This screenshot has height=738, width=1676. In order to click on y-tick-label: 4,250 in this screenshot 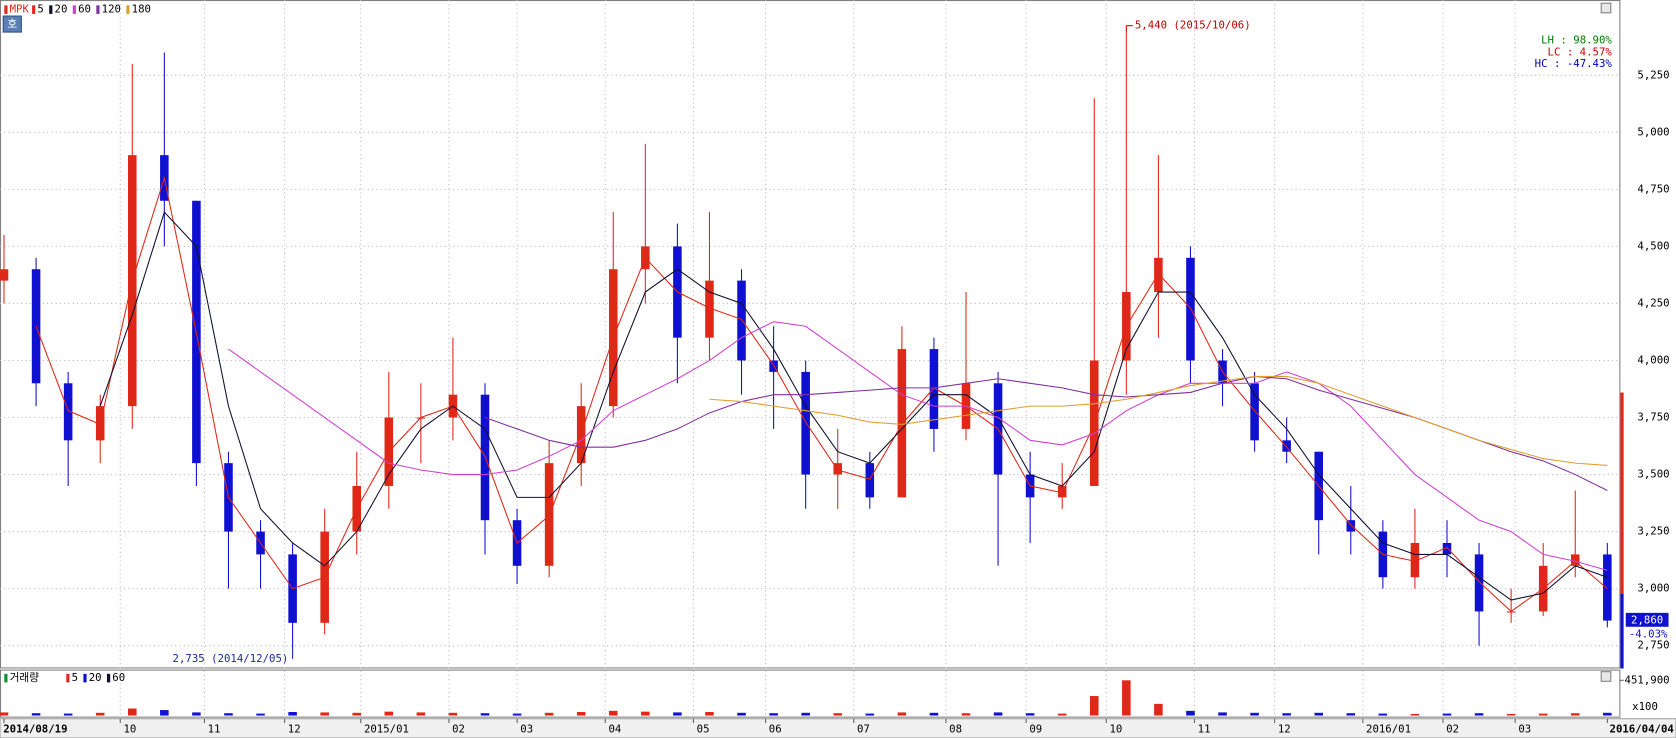, I will do `click(1653, 302)`.